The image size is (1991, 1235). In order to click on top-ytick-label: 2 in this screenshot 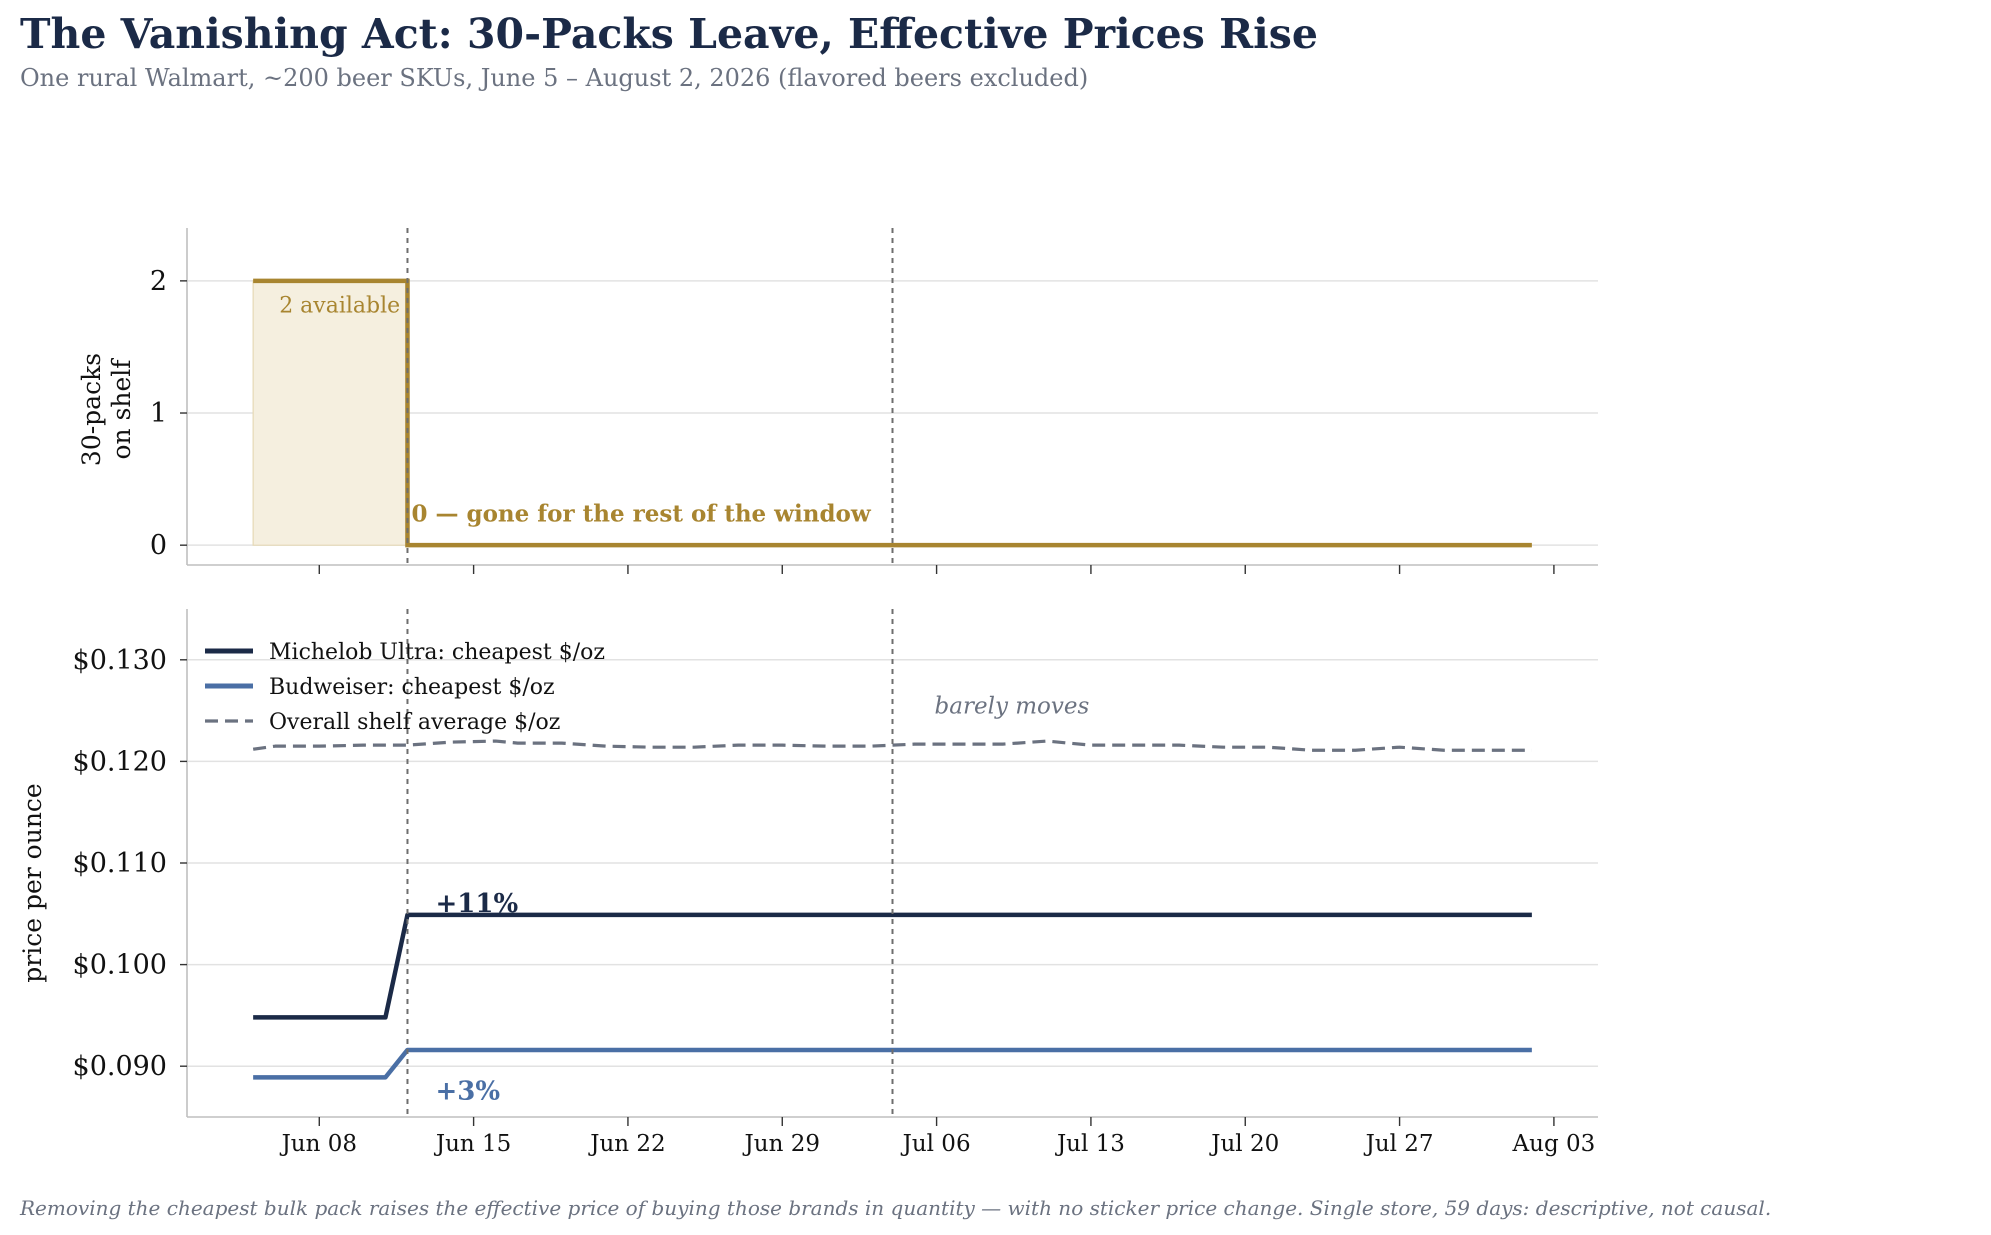, I will do `click(158, 281)`.